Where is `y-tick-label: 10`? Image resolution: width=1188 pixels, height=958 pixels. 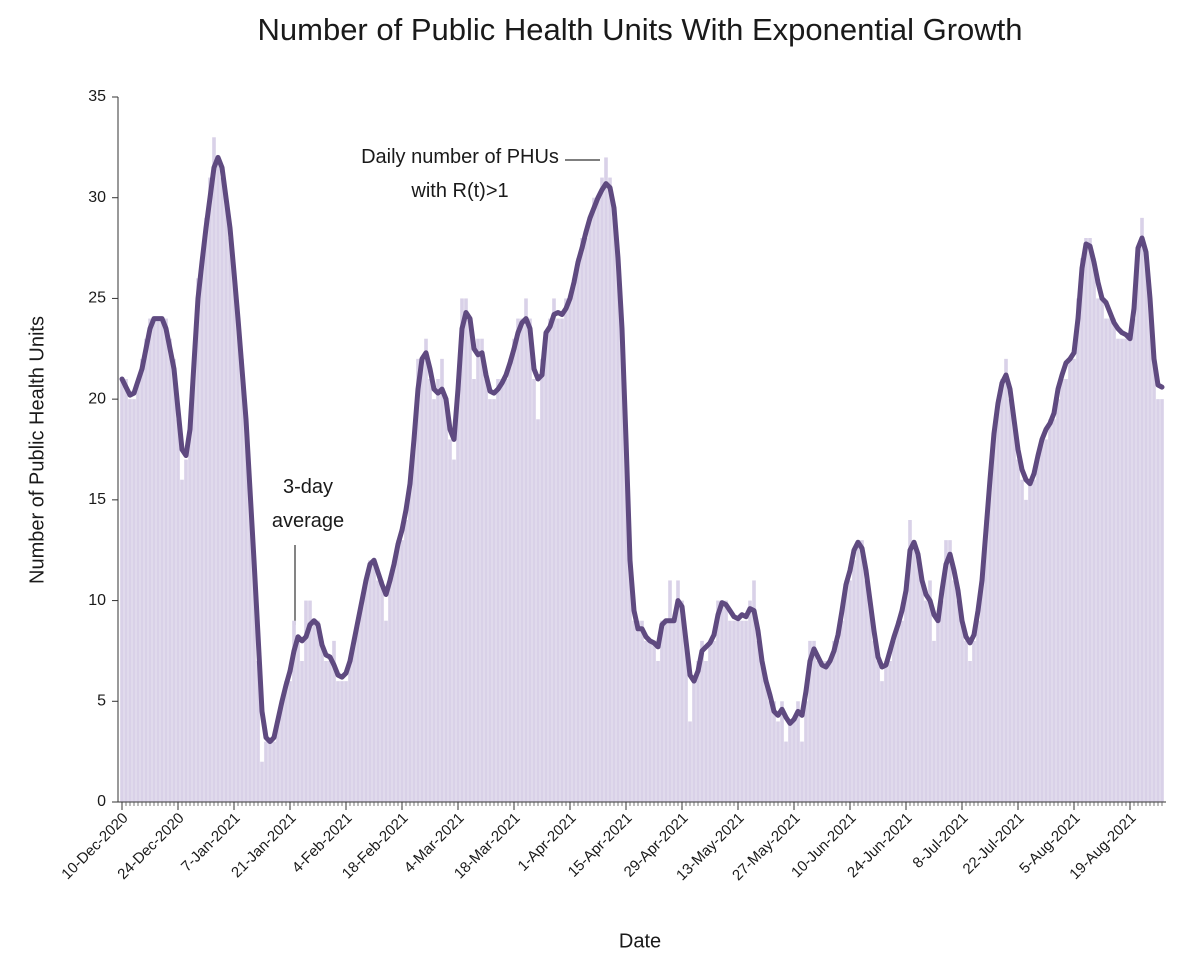
y-tick-label: 10 is located at coordinates (97, 600).